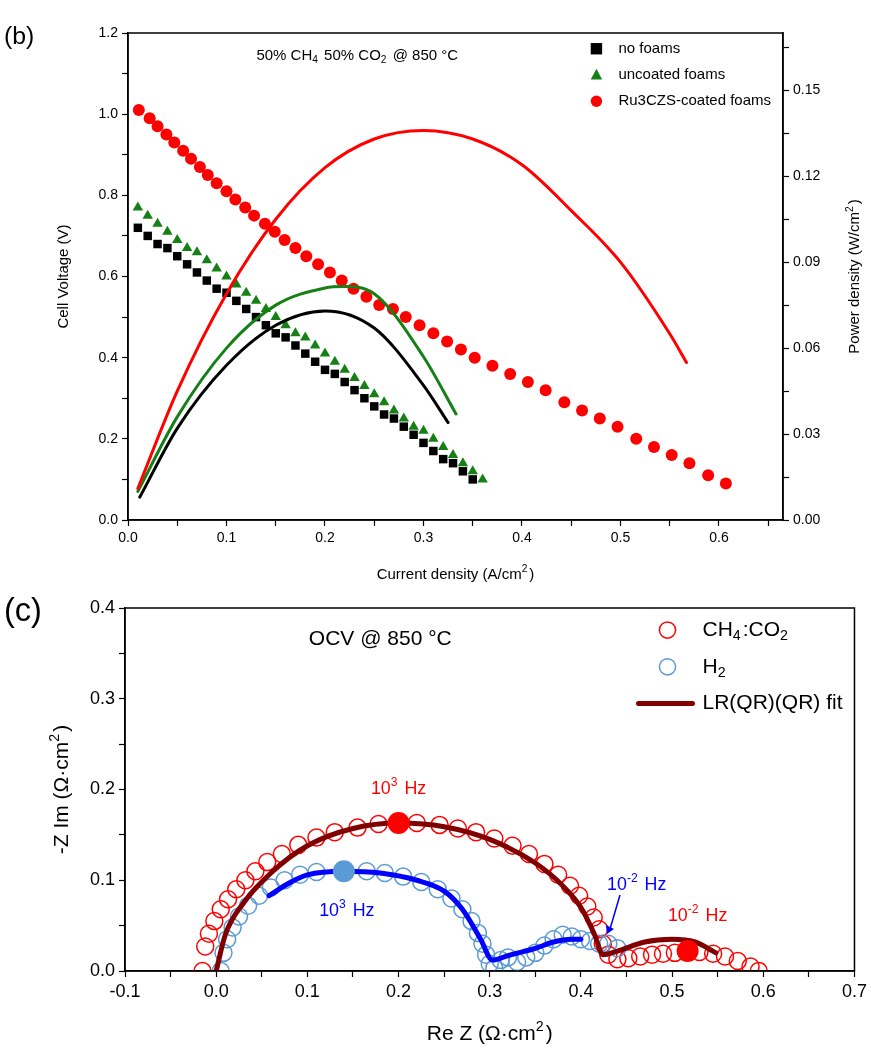 The height and width of the screenshot is (1052, 871). Describe the element at coordinates (59, 789) in the screenshot. I see `y-axis-title: -Z Im (Ω·cm2)` at that location.